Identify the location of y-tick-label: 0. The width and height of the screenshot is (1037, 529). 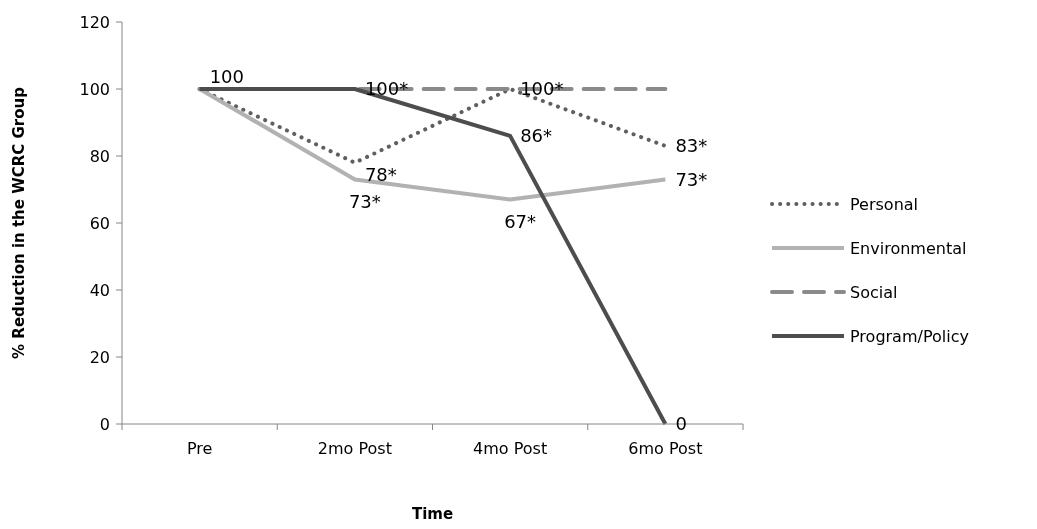
(104, 424).